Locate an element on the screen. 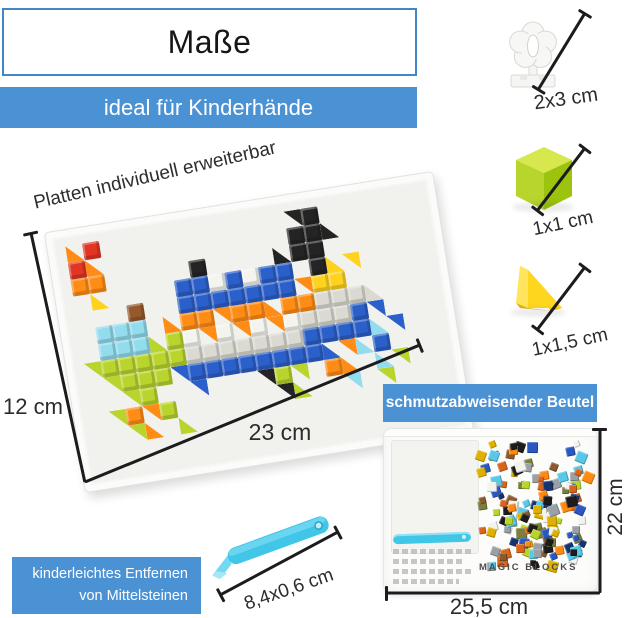 This screenshot has width=640, height=618. tagline-banner: ideal für Kinderhände is located at coordinates (208, 107).